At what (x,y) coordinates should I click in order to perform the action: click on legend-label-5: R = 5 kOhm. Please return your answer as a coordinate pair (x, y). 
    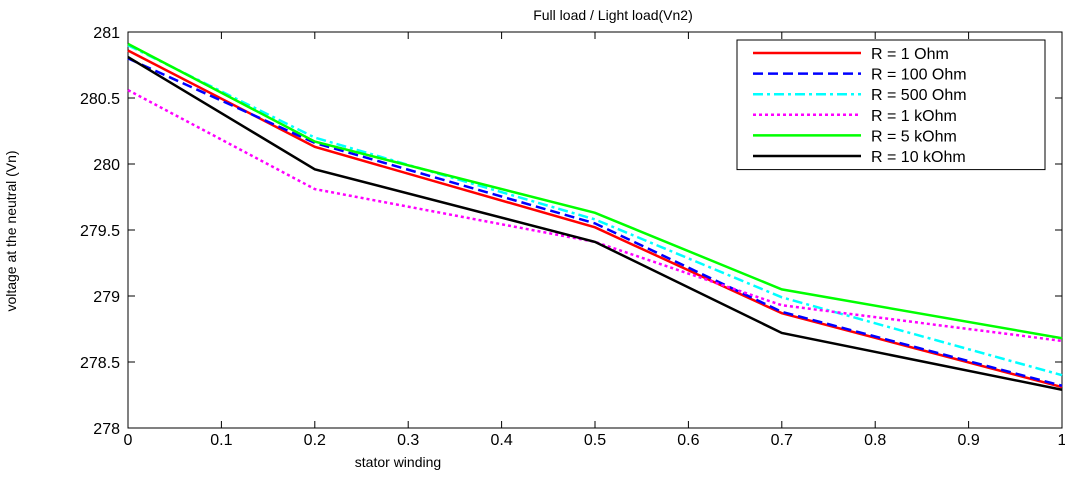
    Looking at the image, I should click on (914, 136).